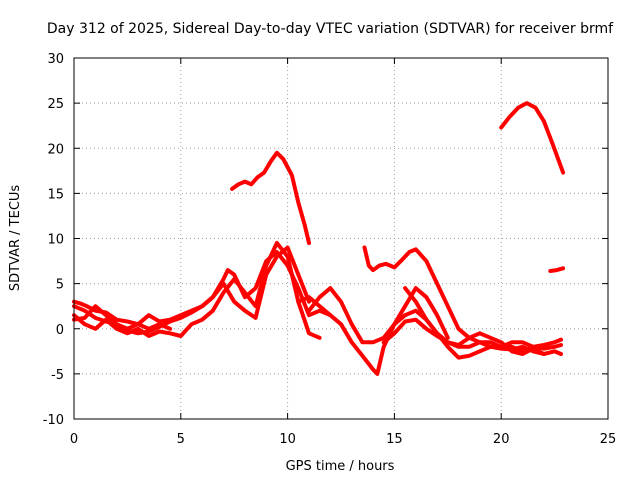 Image resolution: width=640 pixels, height=480 pixels. What do you see at coordinates (394, 439) in the screenshot?
I see `x-tick-label: 15` at bounding box center [394, 439].